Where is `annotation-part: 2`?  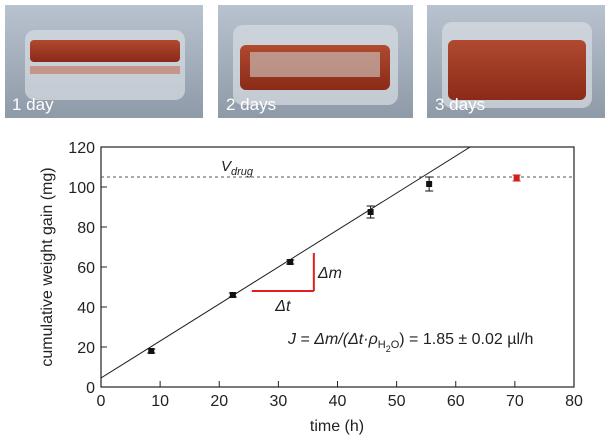 annotation-part: 2 is located at coordinates (388, 349).